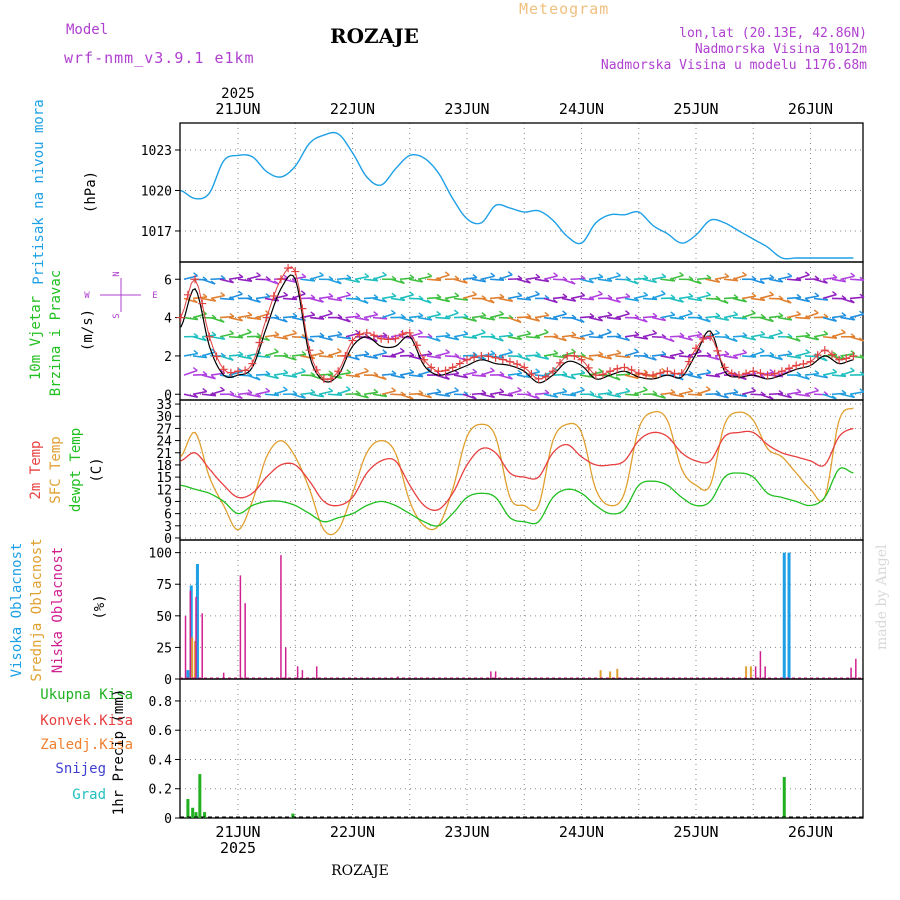 The image size is (900, 900). Describe the element at coordinates (164, 454) in the screenshot. I see `y-tick-label: 21` at that location.